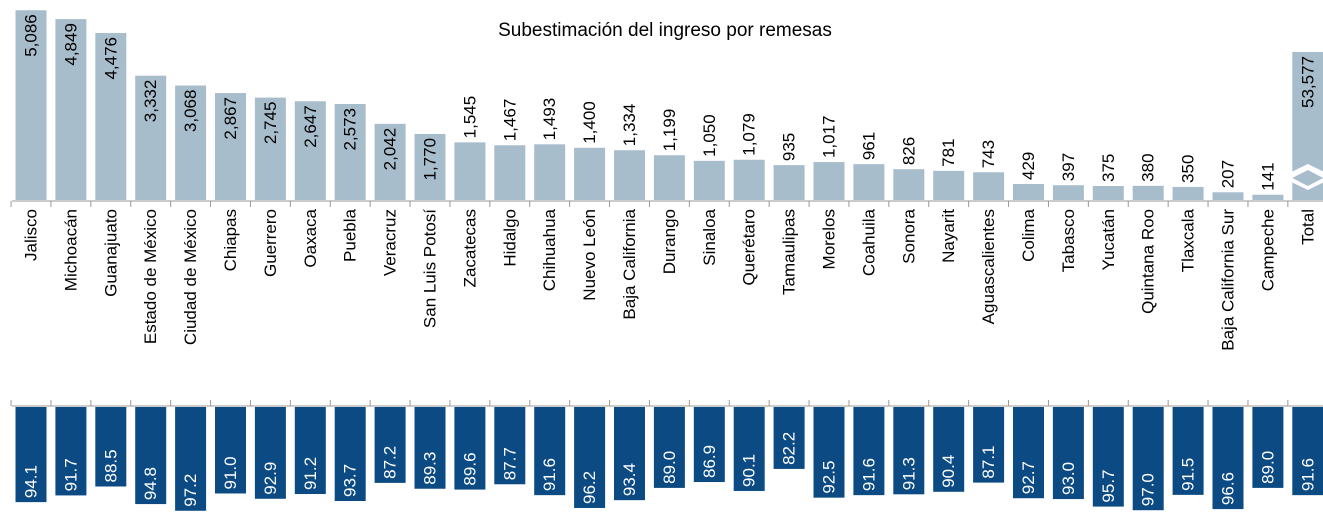 The width and height of the screenshot is (1323, 515). Describe the element at coordinates (1148, 167) in the screenshot. I see `value-label: 380` at that location.